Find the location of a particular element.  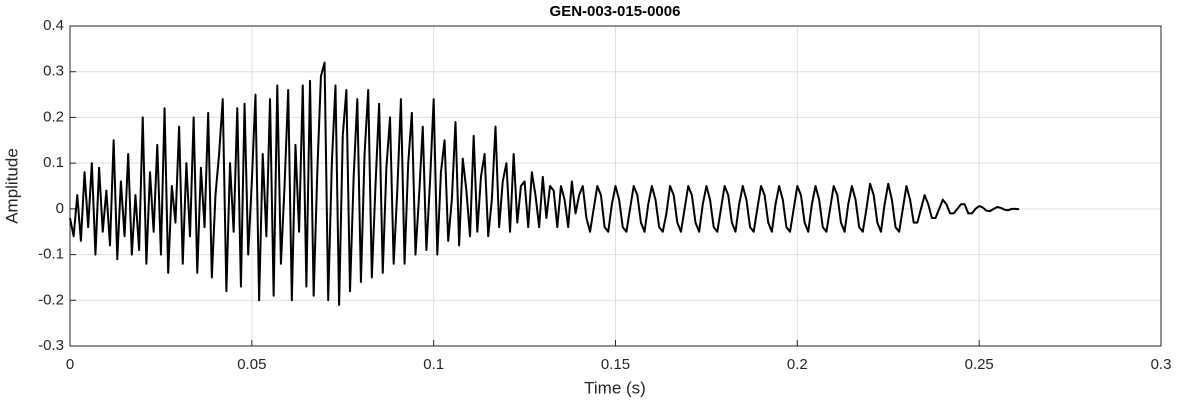

x-tick-label: 0.25 is located at coordinates (979, 364).